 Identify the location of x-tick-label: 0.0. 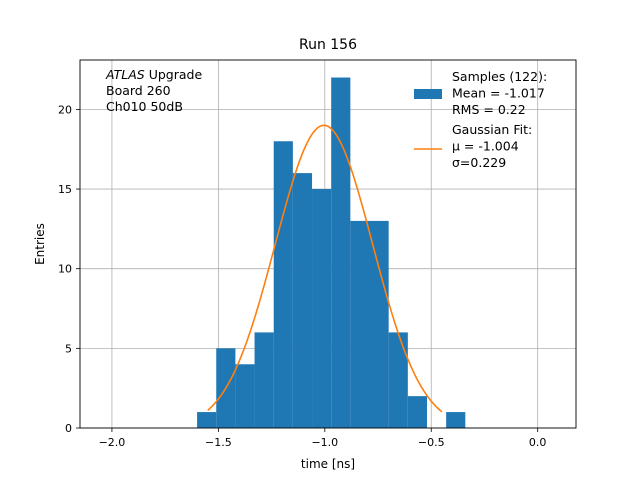
(538, 442).